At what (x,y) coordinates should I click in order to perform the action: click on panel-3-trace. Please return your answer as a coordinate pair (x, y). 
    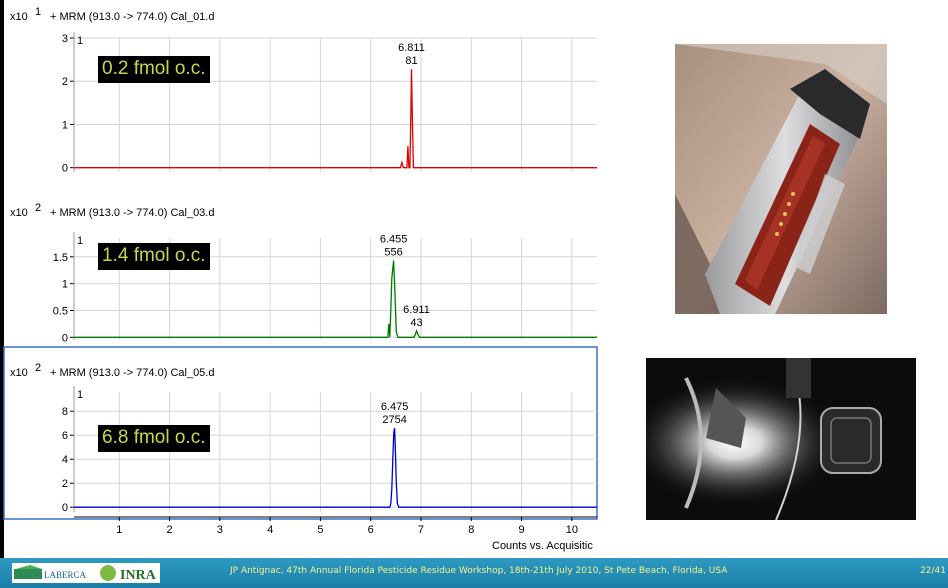
    Looking at the image, I should click on (335, 467).